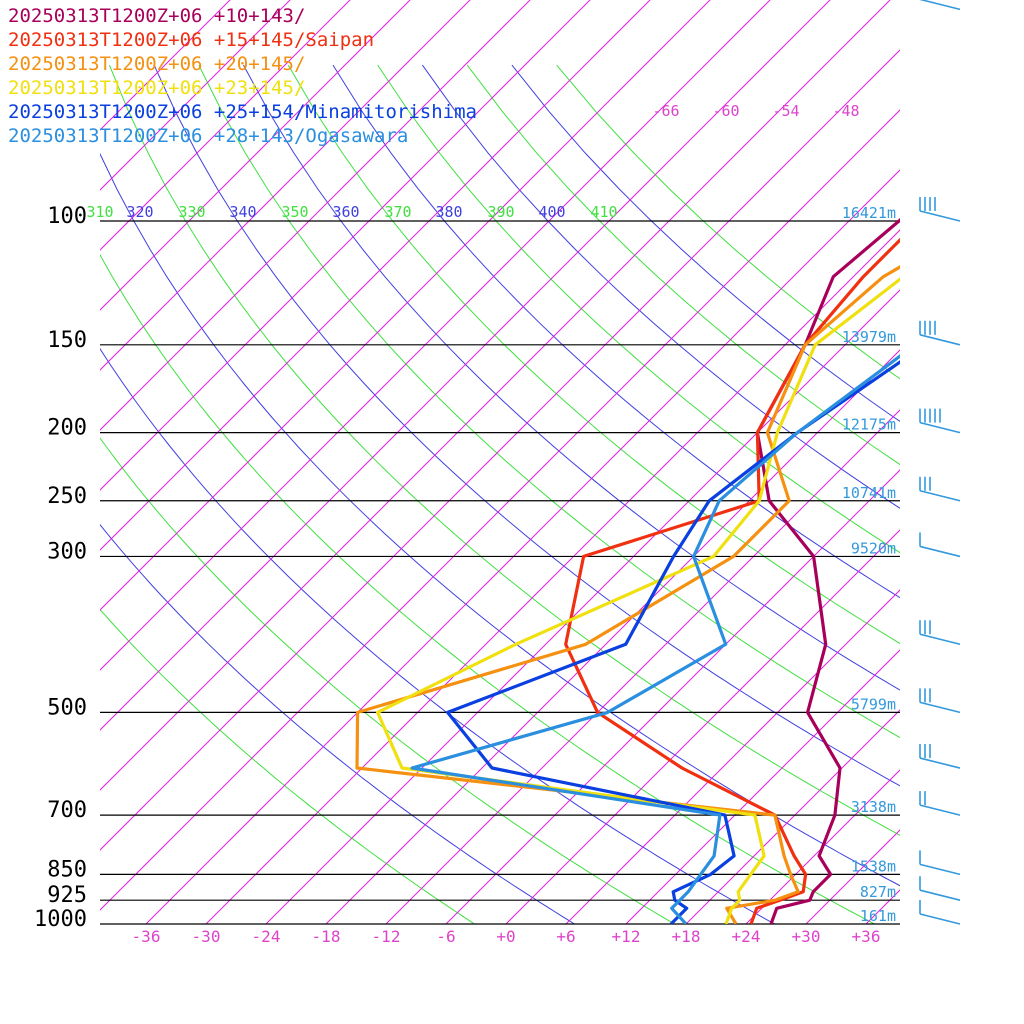  I want to click on x-tick-label: +24, so click(746, 936).